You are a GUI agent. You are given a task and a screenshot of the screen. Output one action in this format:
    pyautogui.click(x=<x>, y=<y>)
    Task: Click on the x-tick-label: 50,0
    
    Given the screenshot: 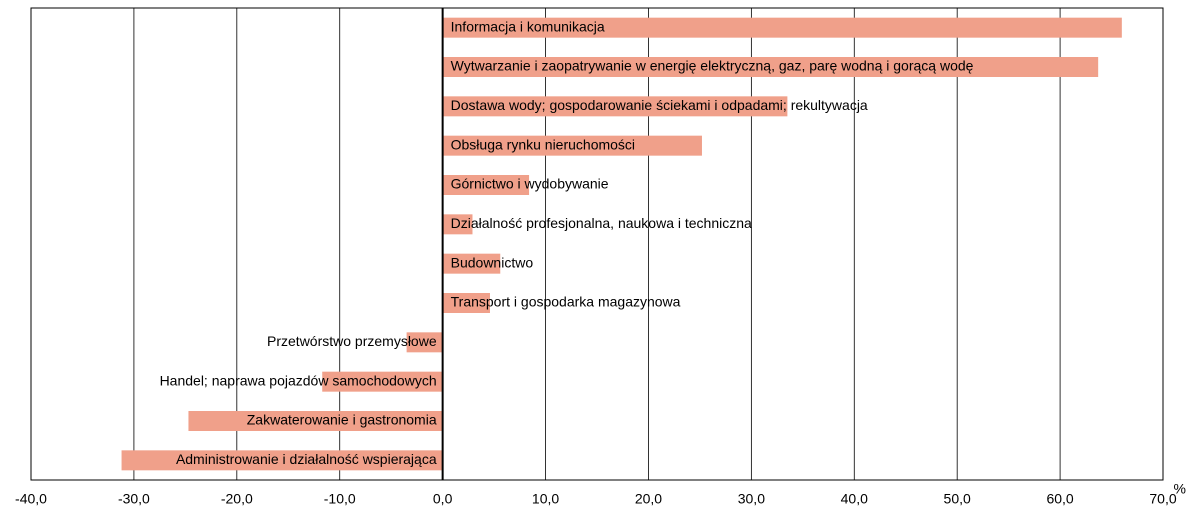 What is the action you would take?
    pyautogui.click(x=957, y=499)
    